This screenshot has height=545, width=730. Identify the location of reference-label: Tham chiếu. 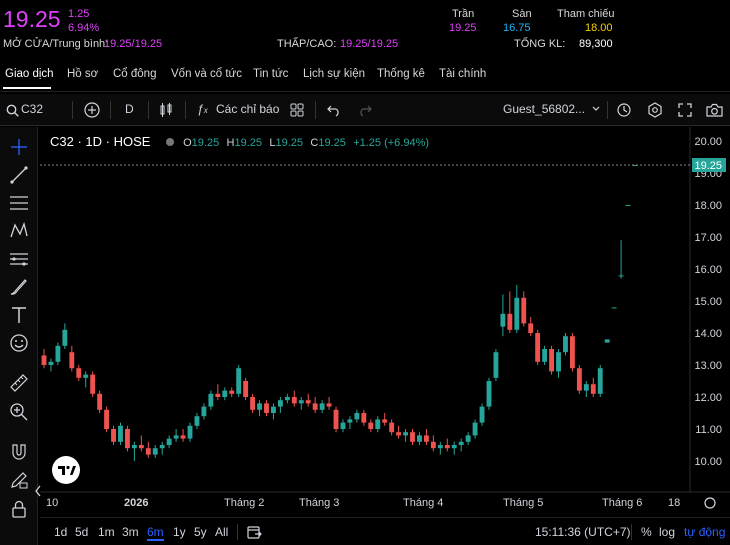
(586, 14).